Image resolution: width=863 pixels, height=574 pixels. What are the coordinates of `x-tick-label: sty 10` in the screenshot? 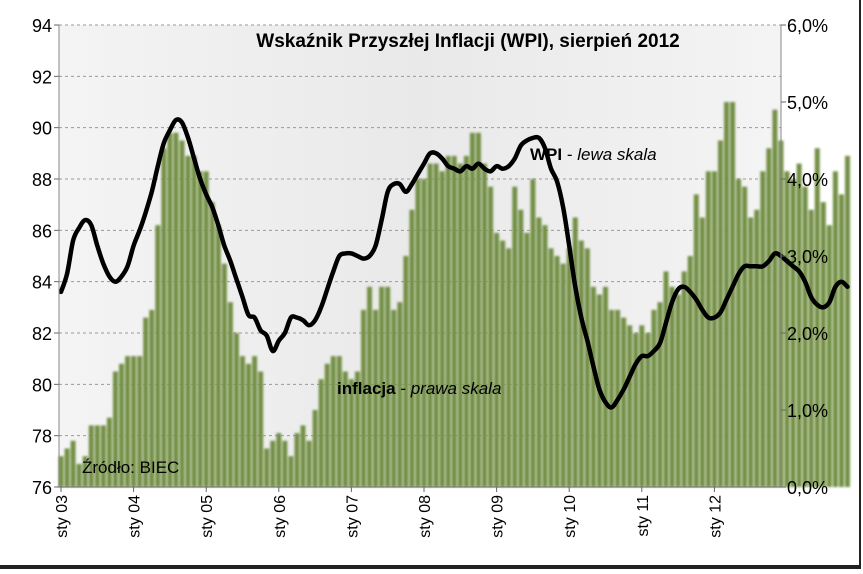 It's located at (570, 516).